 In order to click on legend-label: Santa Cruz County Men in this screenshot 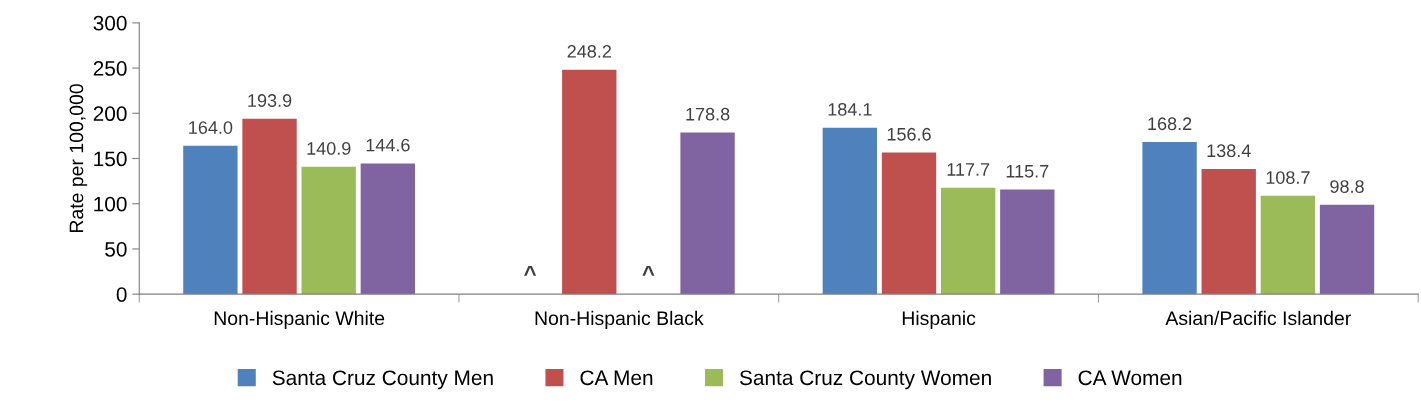, I will do `click(382, 380)`.